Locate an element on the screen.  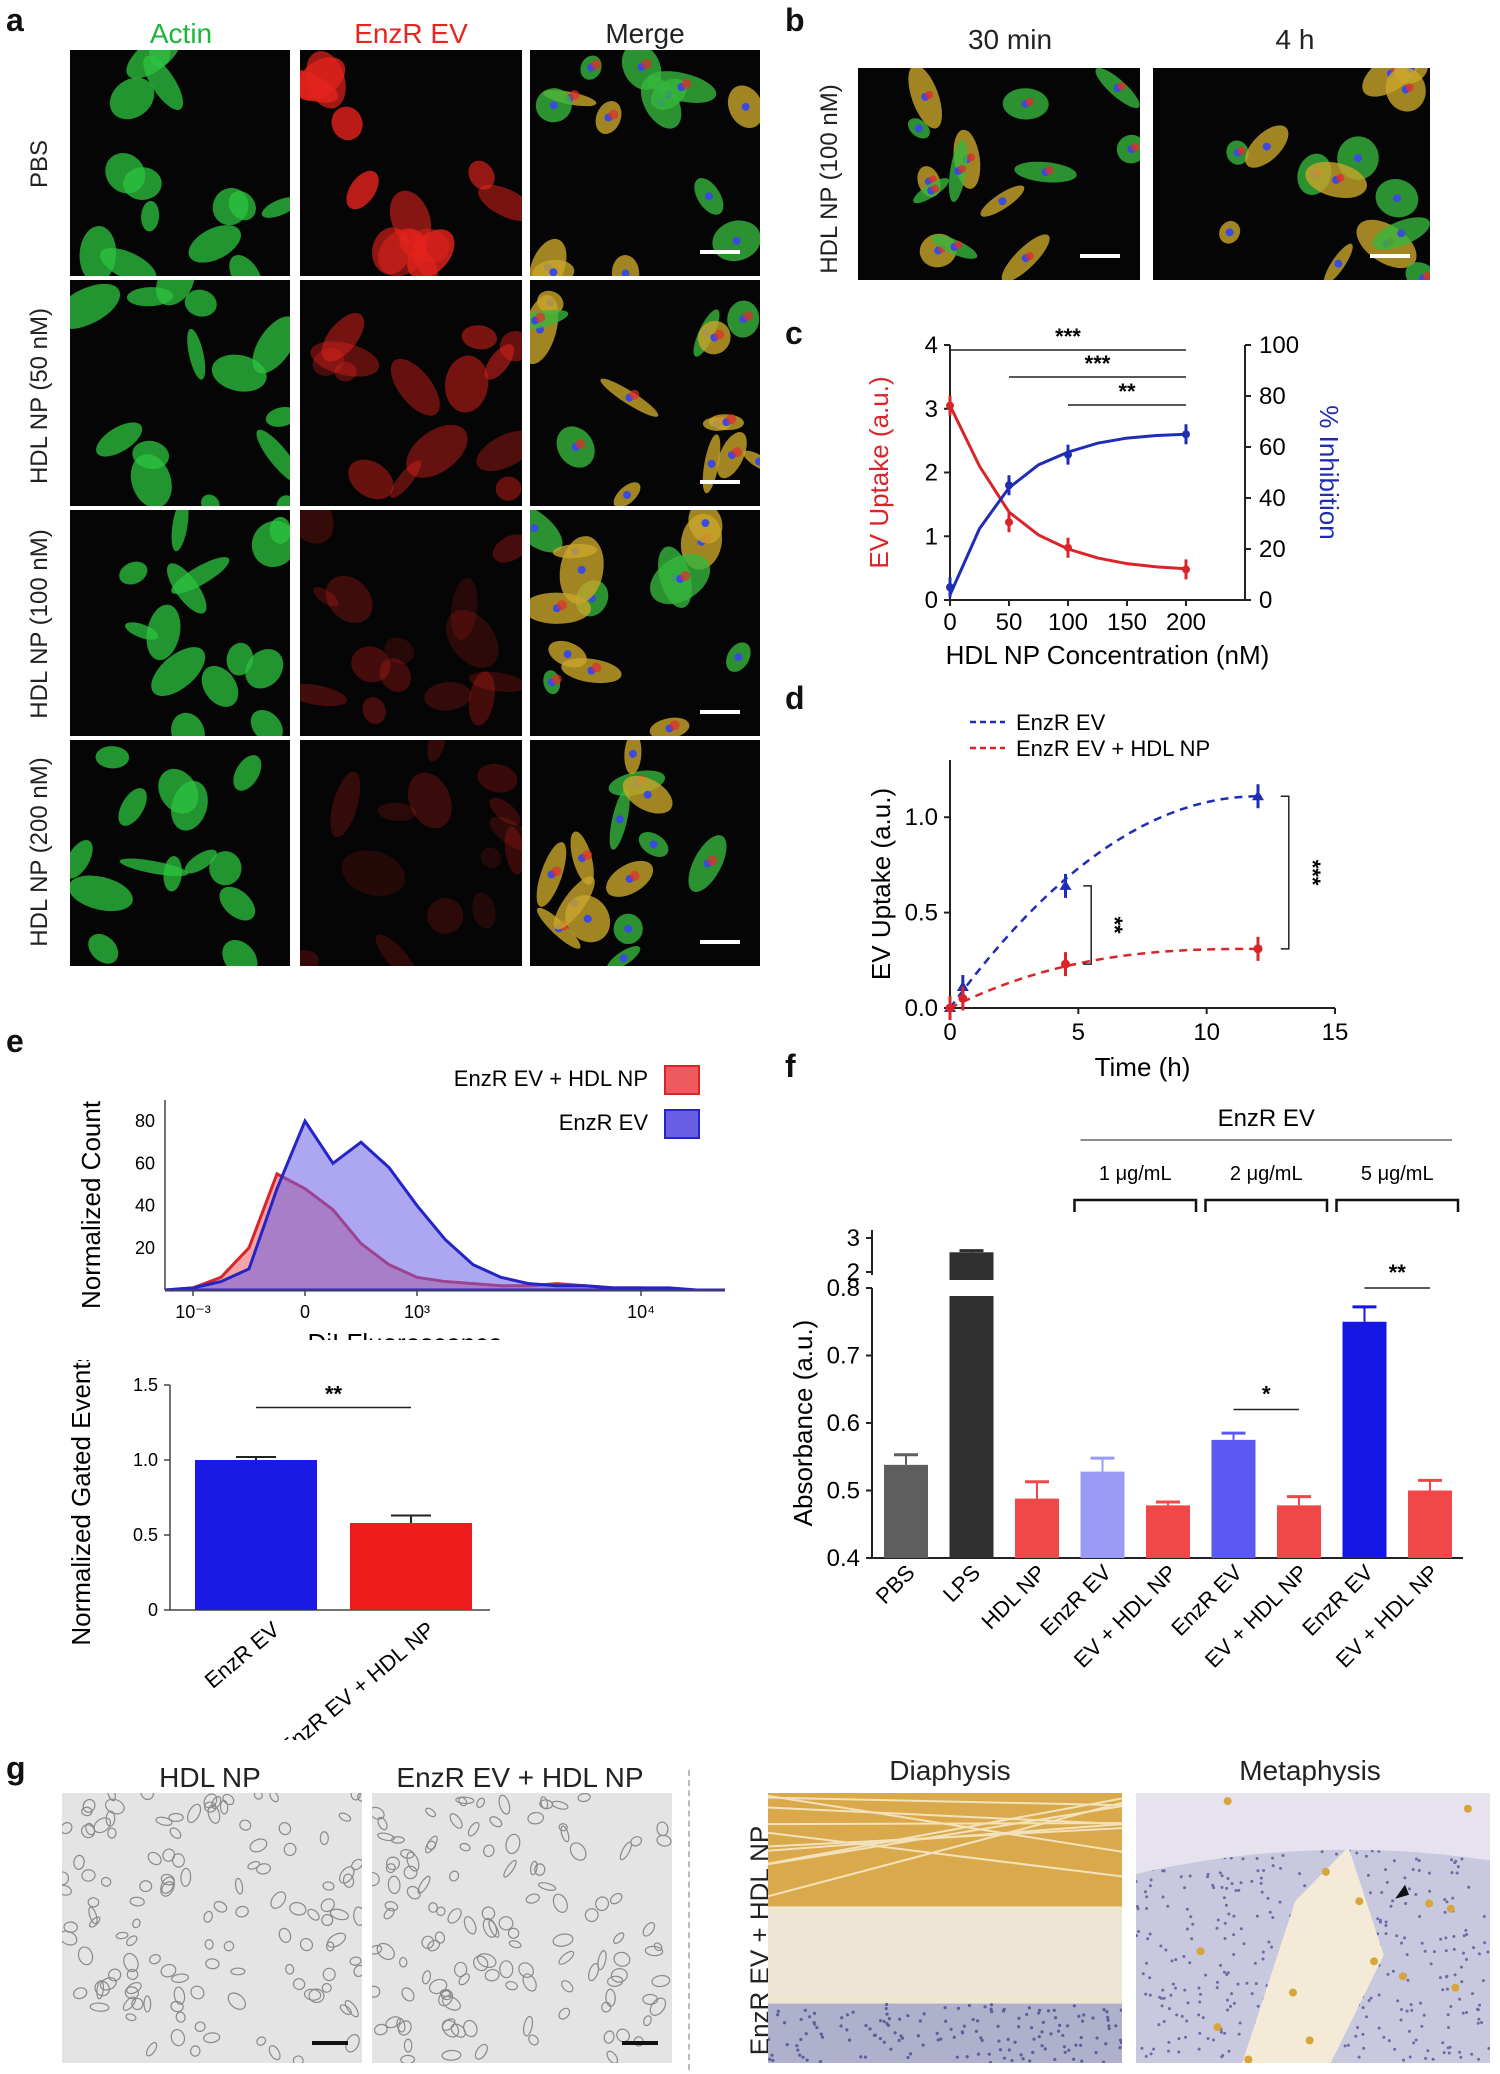
fiber is located at coordinates (945, 1837).